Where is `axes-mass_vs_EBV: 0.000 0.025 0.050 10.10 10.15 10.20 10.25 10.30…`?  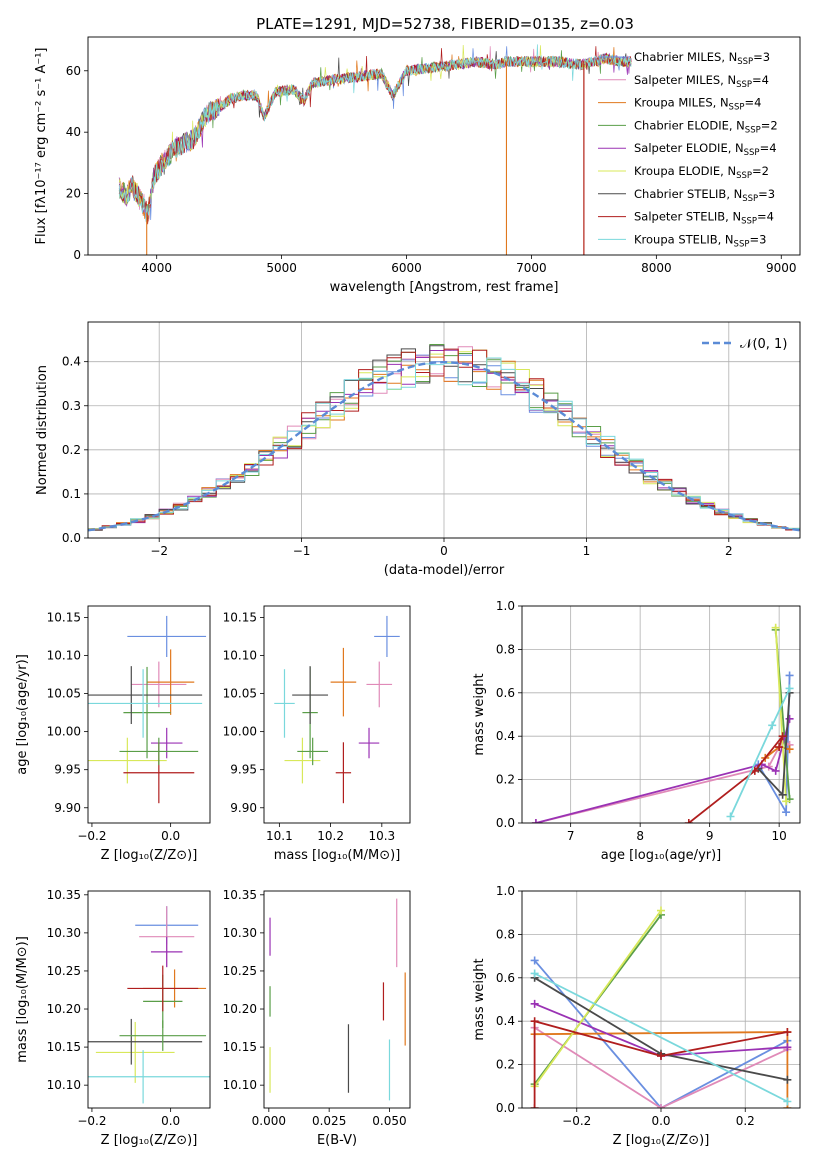
axes-mass_vs_EBV: 0.000 0.025 0.050 10.10 10.15 10.20 10.25 10.30… is located at coordinates (317, 1018).